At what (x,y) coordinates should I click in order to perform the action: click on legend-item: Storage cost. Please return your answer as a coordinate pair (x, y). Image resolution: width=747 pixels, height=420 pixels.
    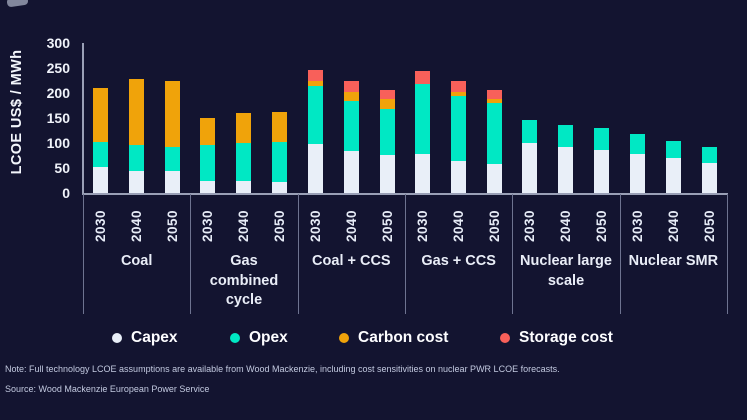
    Looking at the image, I should click on (556, 338).